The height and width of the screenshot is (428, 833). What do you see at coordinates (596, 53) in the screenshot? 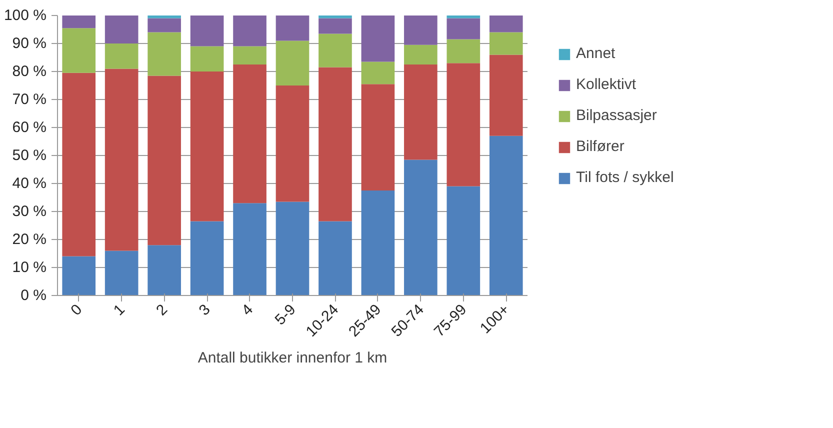
I see `legend-label: Annet` at bounding box center [596, 53].